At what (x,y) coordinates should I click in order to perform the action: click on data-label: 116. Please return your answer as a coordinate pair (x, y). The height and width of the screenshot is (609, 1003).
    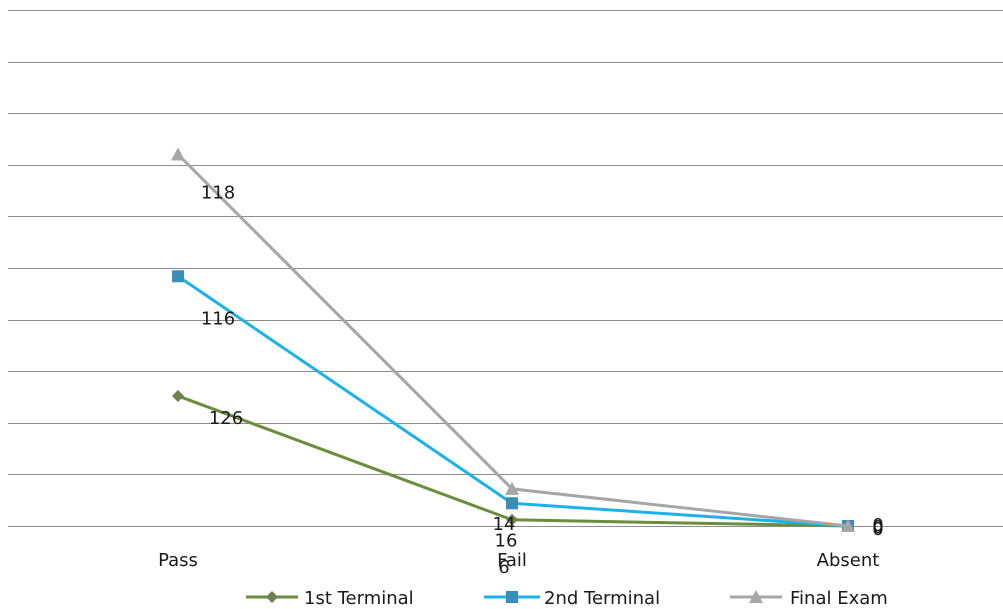
    Looking at the image, I should click on (218, 318).